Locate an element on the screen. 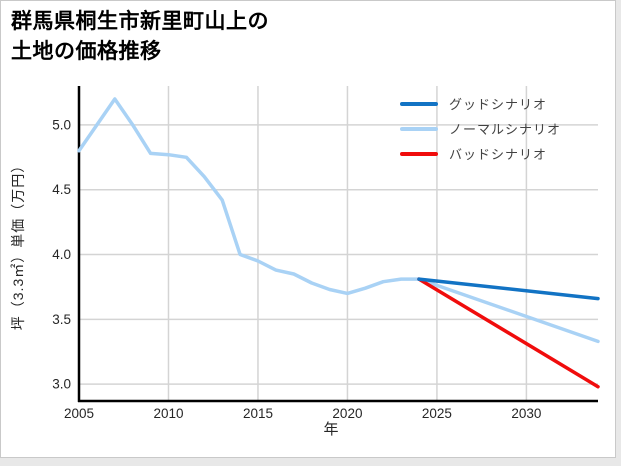  normal-scenario-line-swatch is located at coordinates (419, 128).